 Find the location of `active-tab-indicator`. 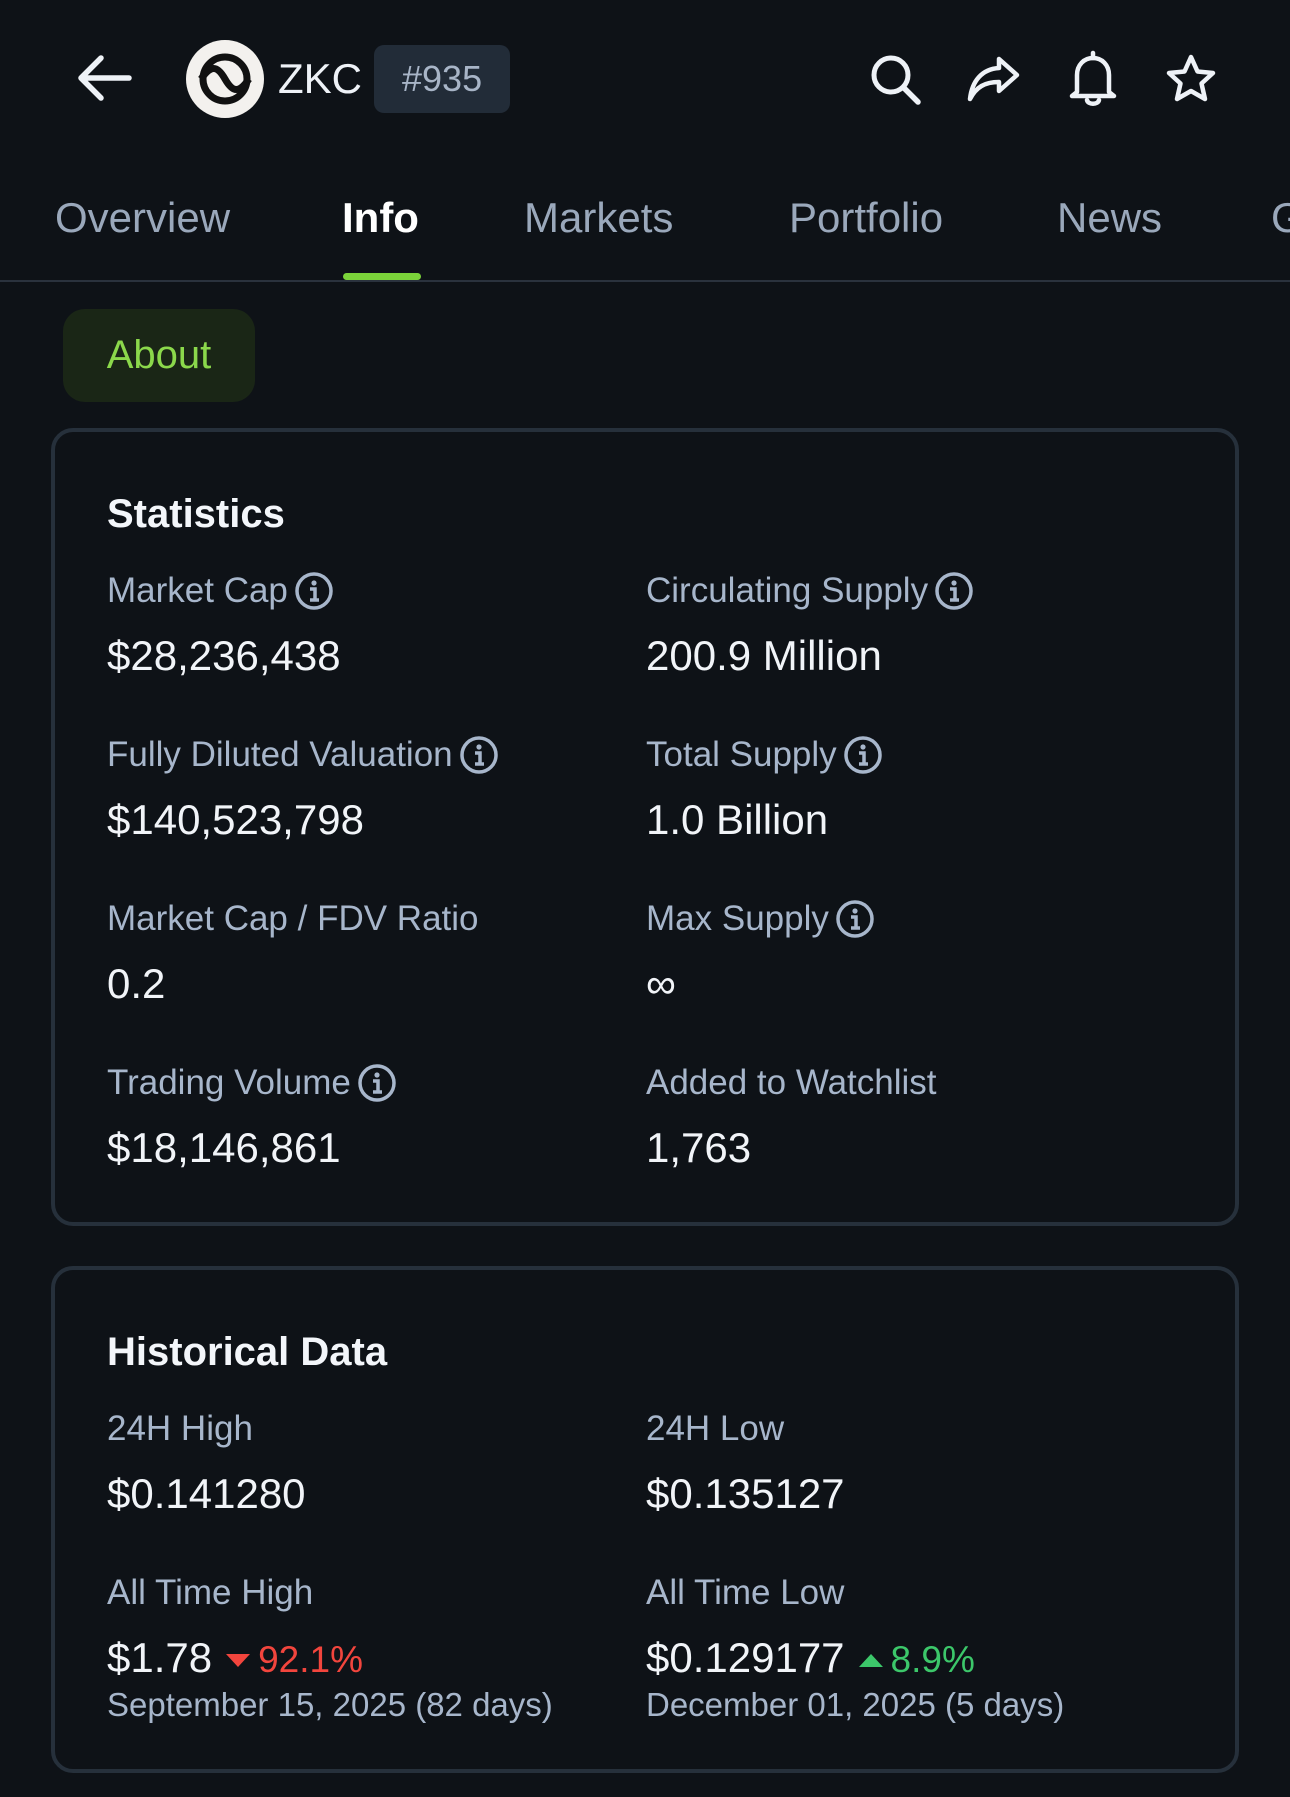

active-tab-indicator is located at coordinates (382, 276).